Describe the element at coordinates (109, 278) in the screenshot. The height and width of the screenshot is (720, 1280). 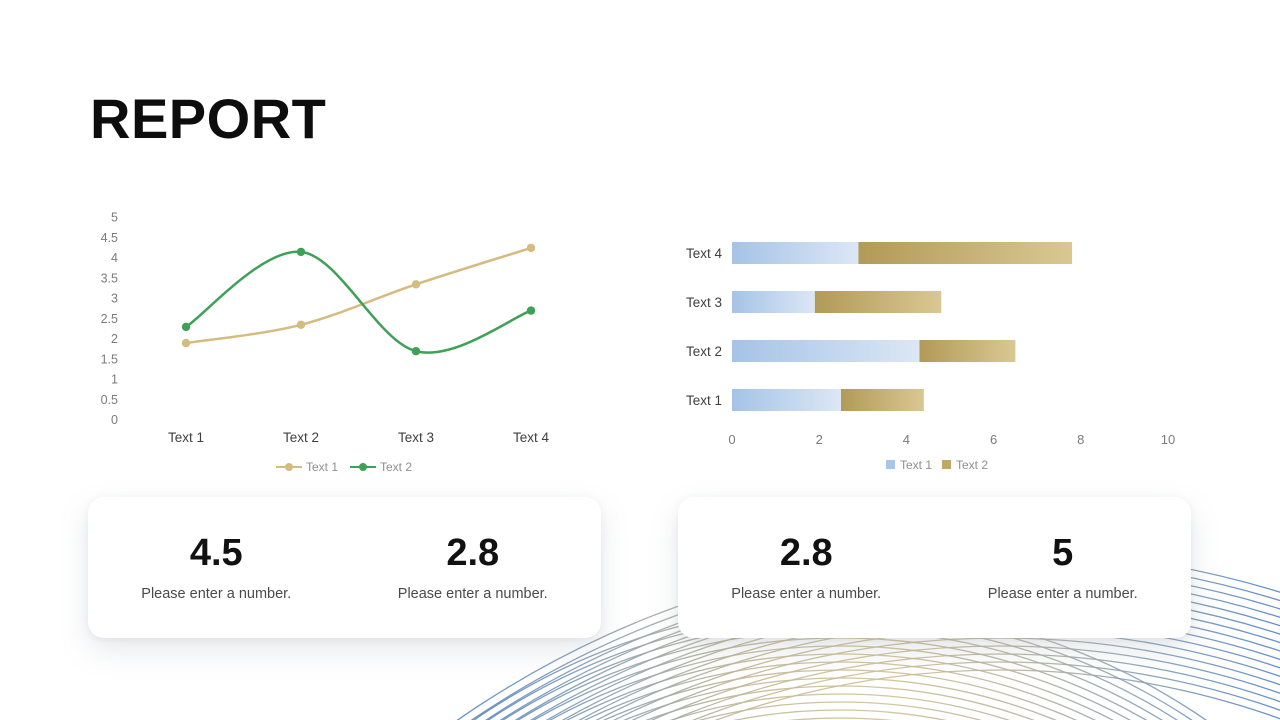
I see `y-tick-label: 3.5` at that location.